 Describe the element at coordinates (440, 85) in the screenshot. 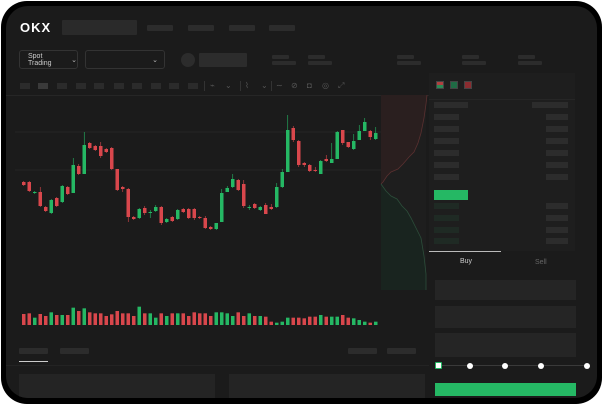

I see `orderbook-both-icon` at that location.